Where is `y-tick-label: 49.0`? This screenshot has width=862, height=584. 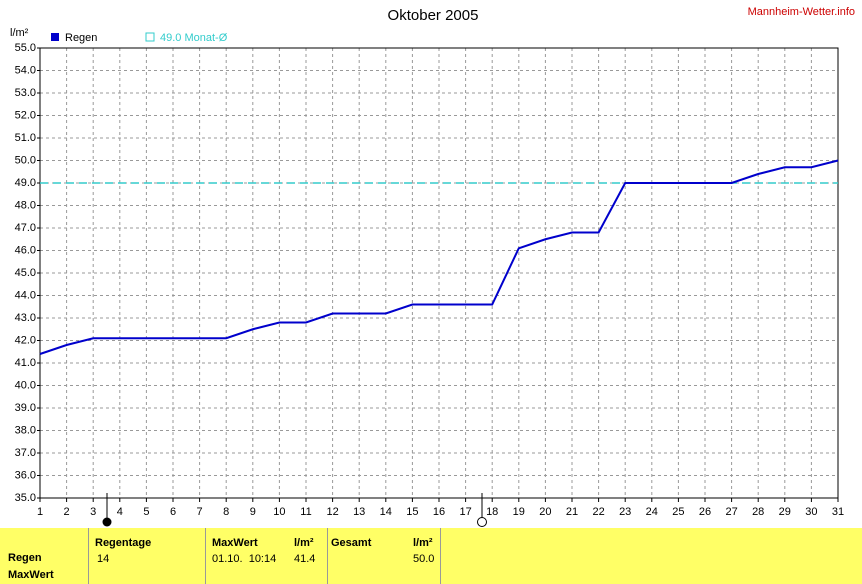 y-tick-label: 49.0 is located at coordinates (25, 183).